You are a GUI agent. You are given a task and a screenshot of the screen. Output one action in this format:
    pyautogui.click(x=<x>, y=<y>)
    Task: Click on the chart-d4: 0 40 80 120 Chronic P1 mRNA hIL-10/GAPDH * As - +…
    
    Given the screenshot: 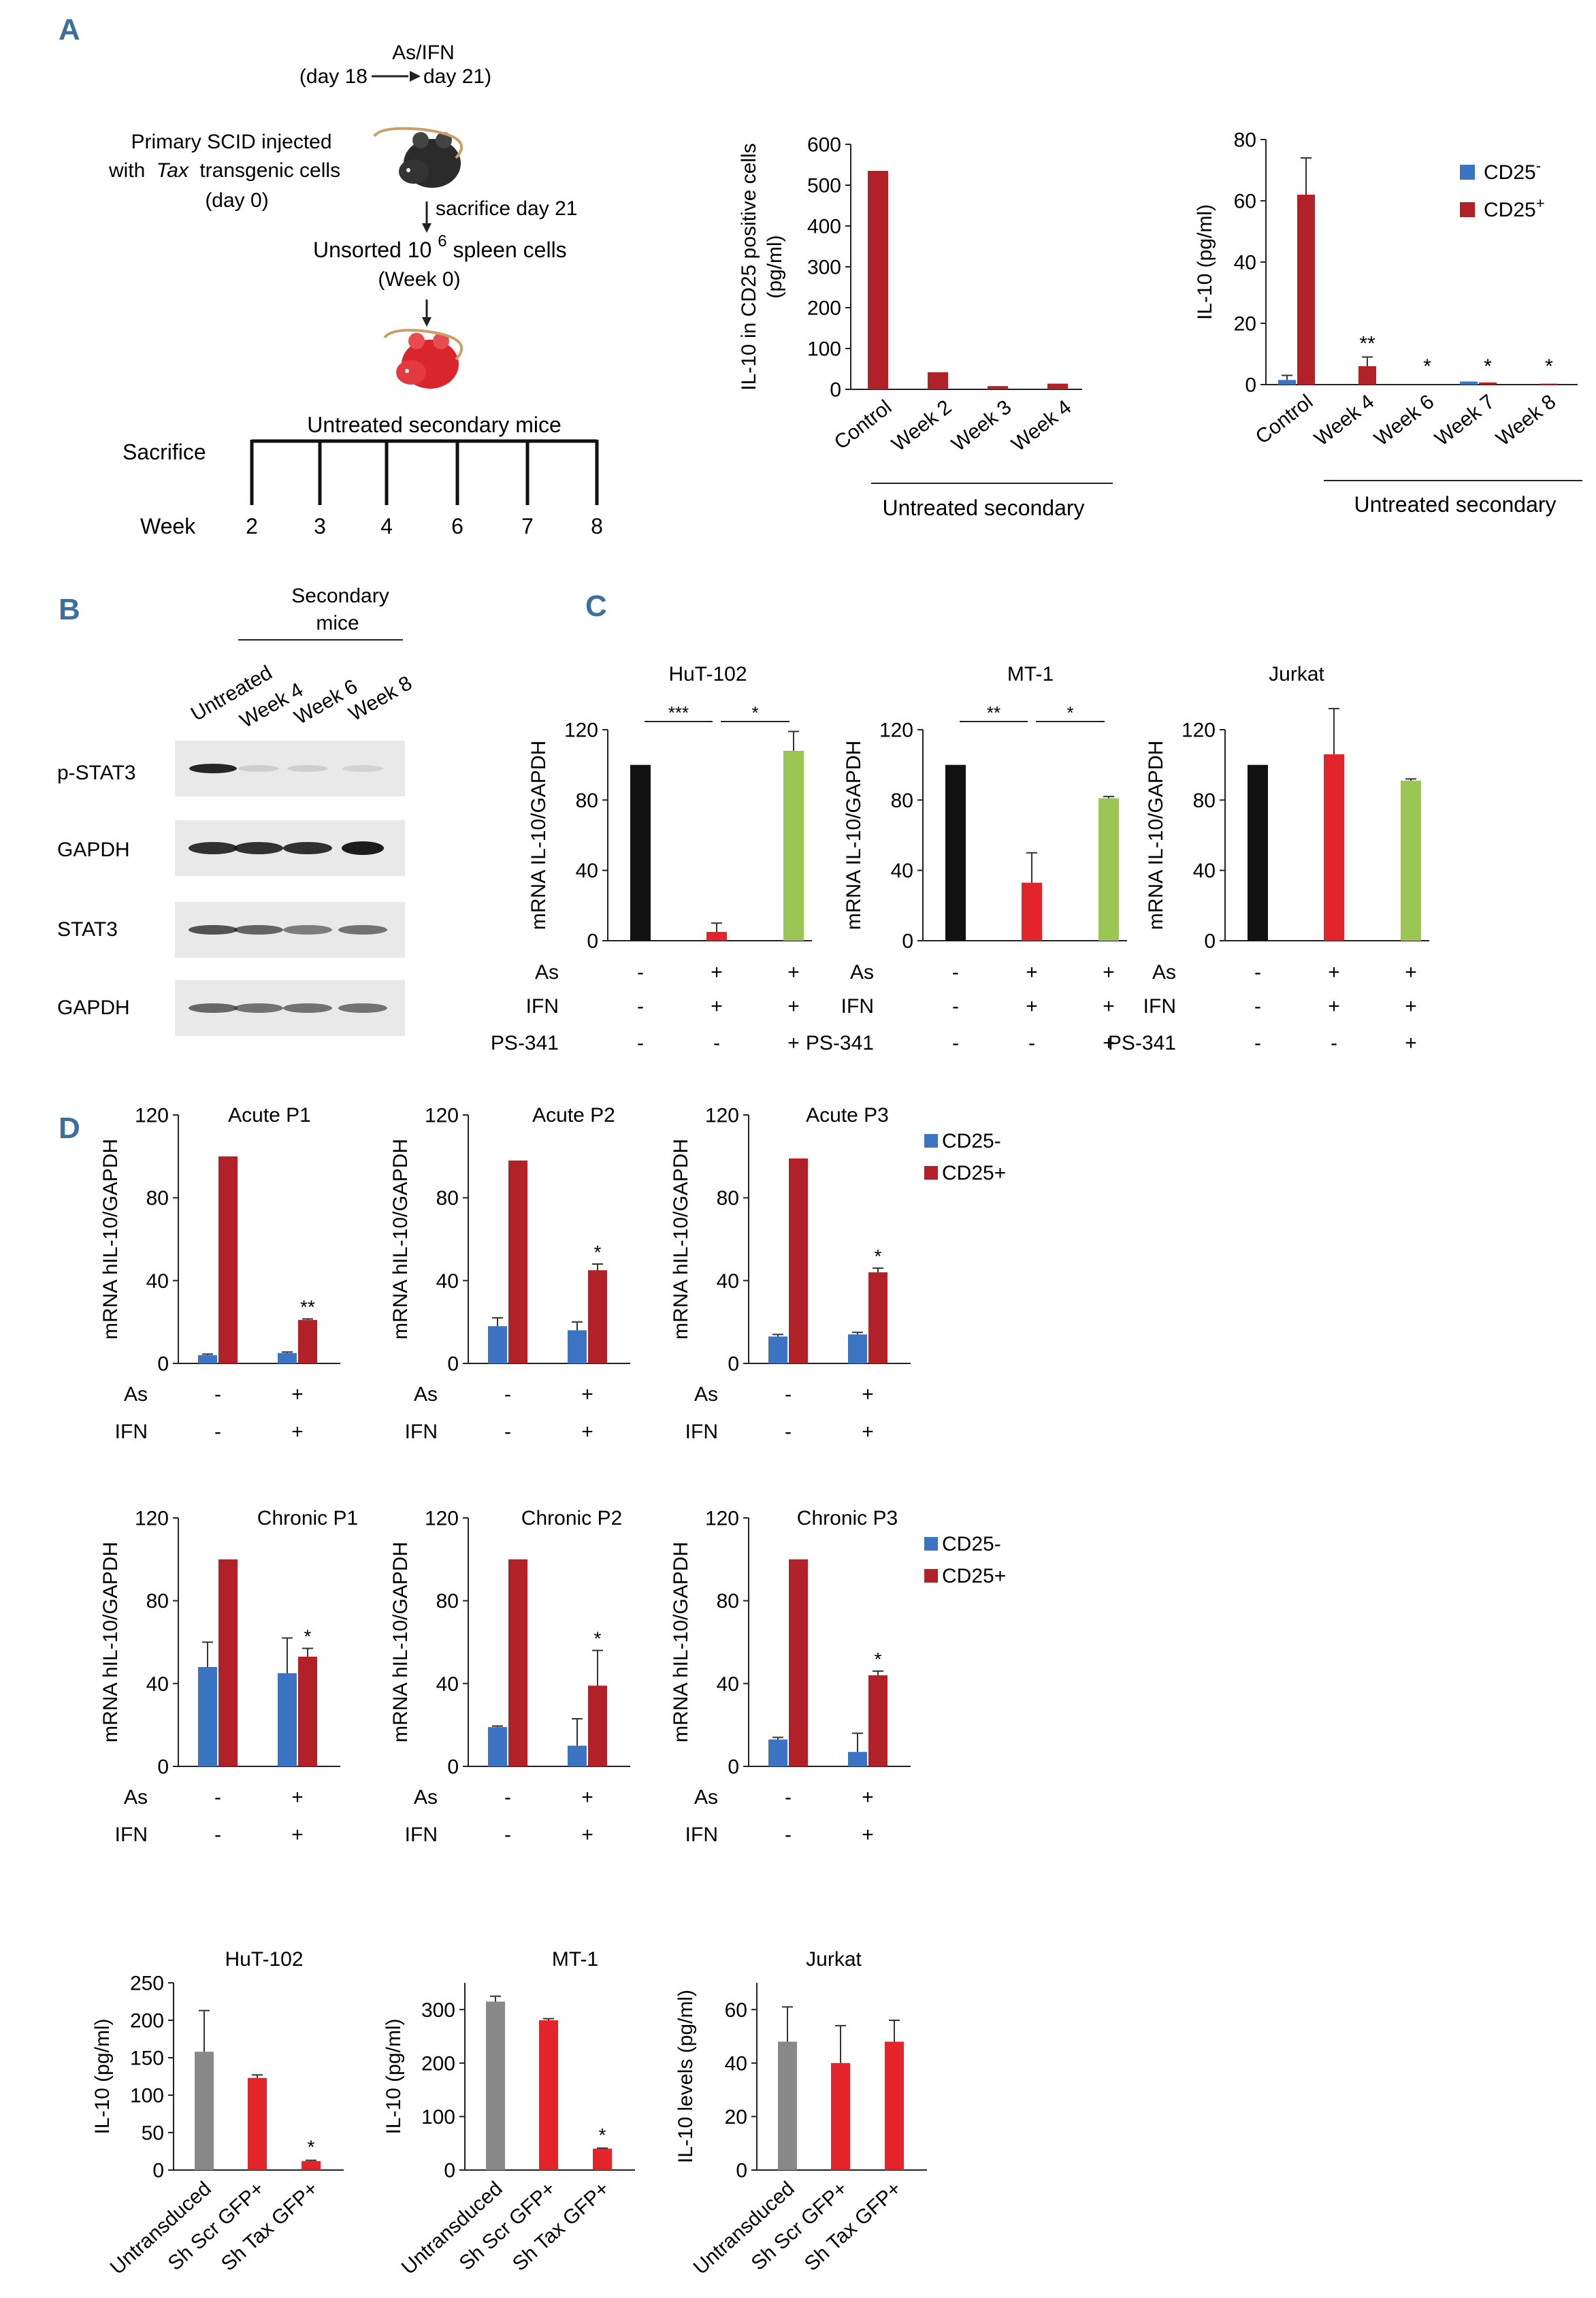 What is the action you would take?
    pyautogui.click(x=228, y=1676)
    